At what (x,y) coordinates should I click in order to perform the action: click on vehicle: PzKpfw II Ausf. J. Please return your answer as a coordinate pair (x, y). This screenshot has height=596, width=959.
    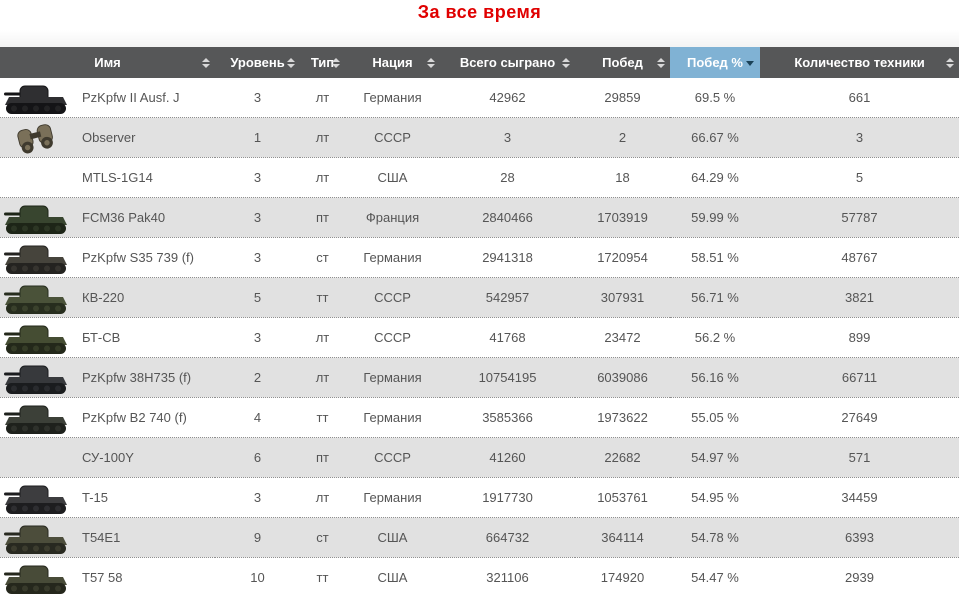
    Looking at the image, I should click on (107, 98).